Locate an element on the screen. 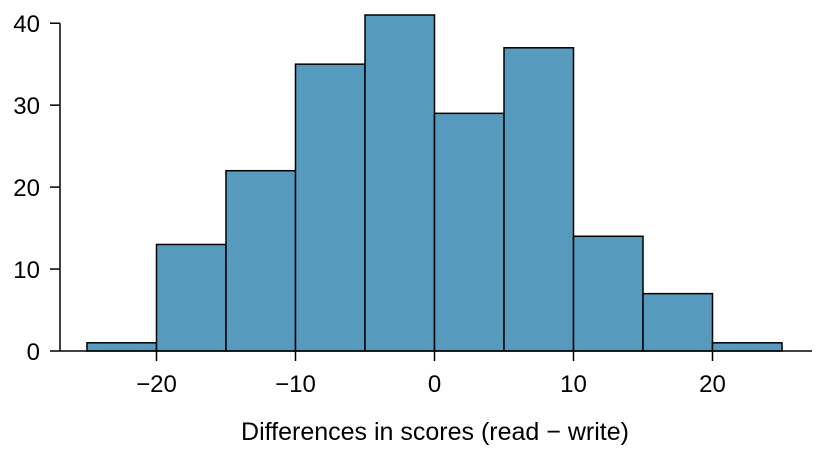 The width and height of the screenshot is (825, 450). x-tick-label: 20 is located at coordinates (712, 384).